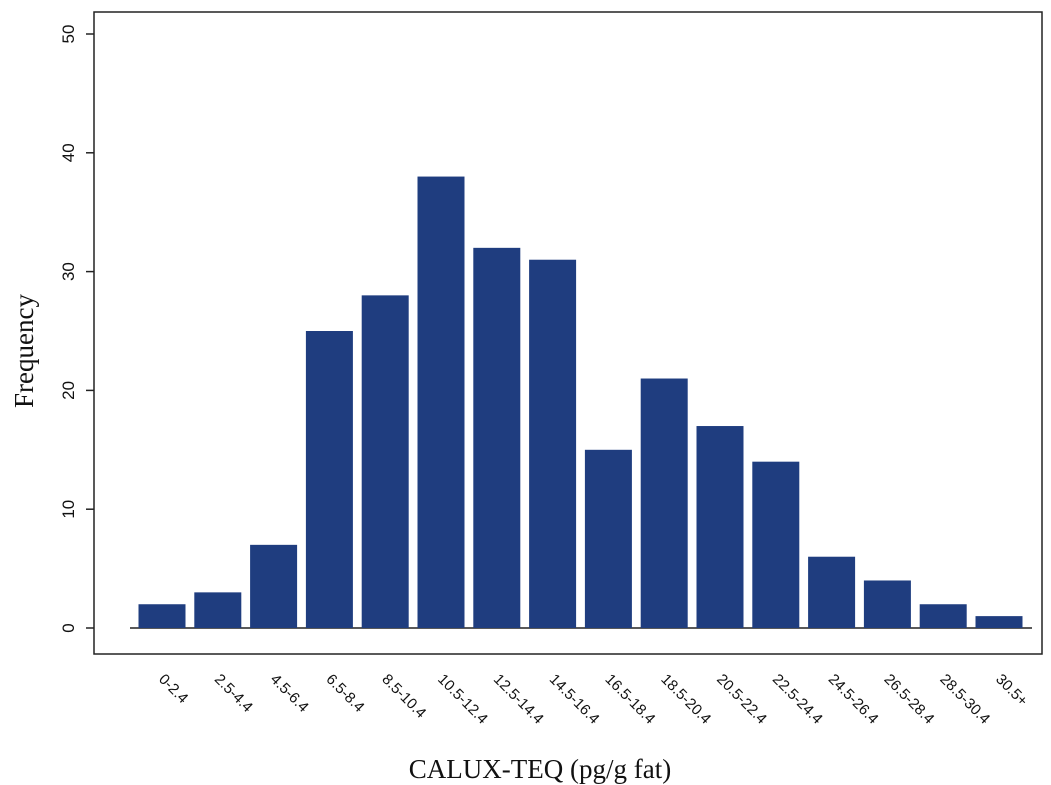 The height and width of the screenshot is (785, 1051). What do you see at coordinates (162, 616) in the screenshot?
I see `bar-0-2.4` at bounding box center [162, 616].